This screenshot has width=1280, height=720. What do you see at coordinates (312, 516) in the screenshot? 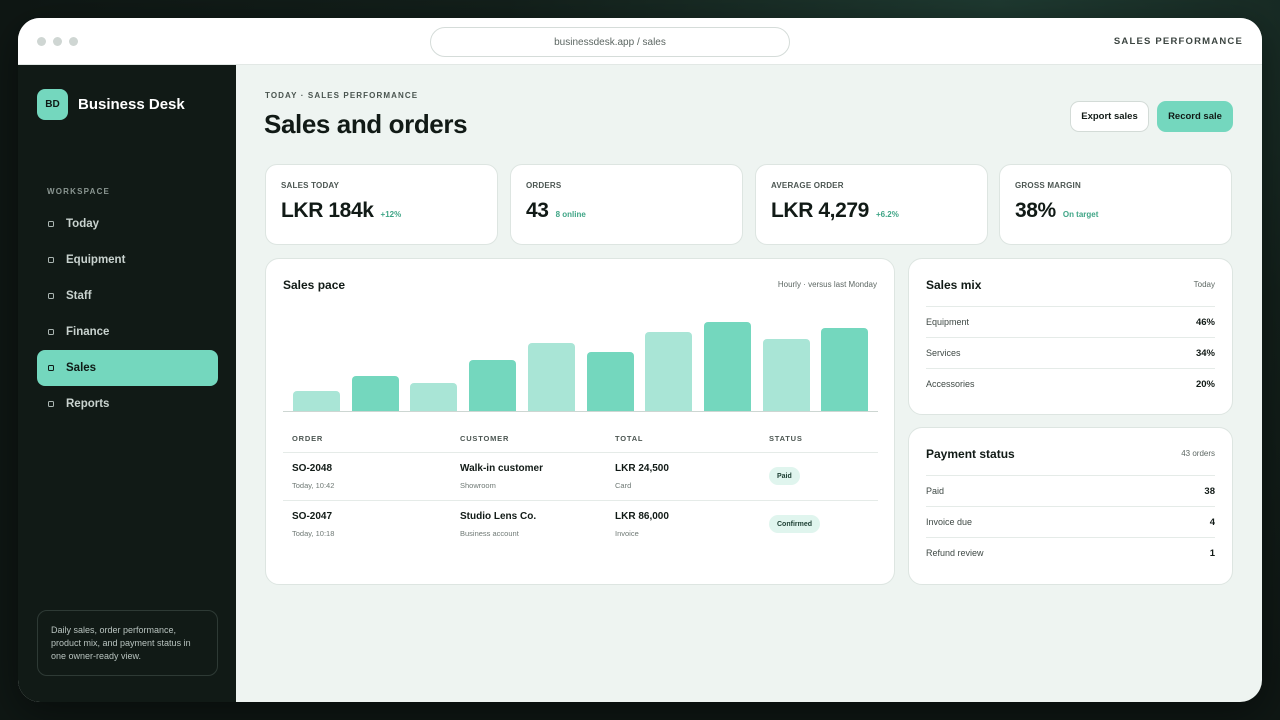
I see `order-id: SO-2047` at bounding box center [312, 516].